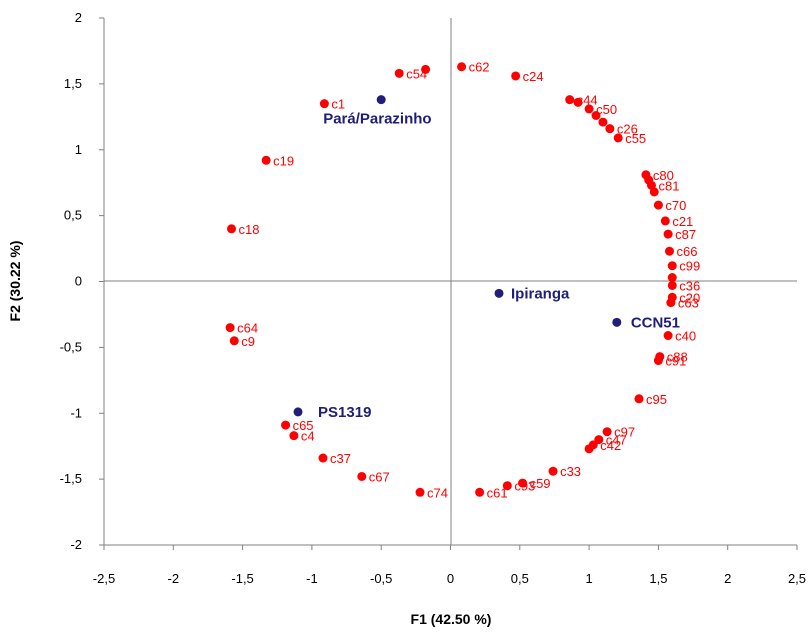  Describe the element at coordinates (689, 266) in the screenshot. I see `observation-label: c99` at that location.